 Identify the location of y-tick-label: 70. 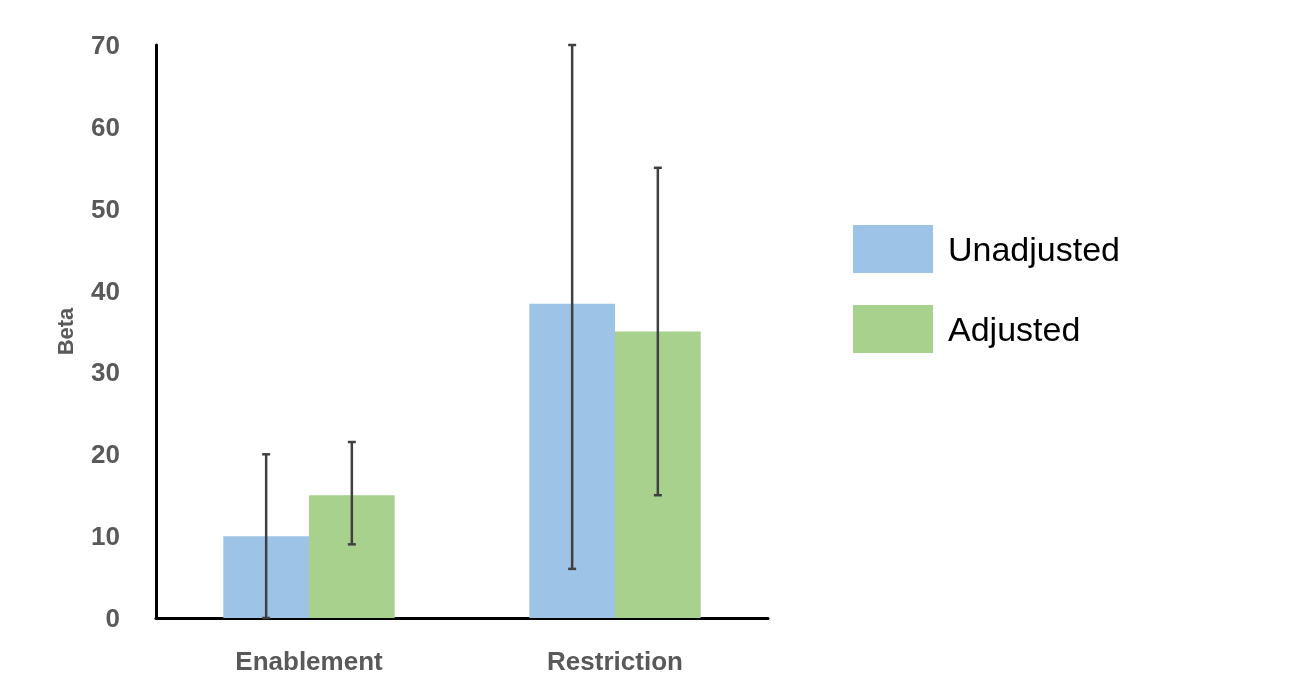
(105, 45).